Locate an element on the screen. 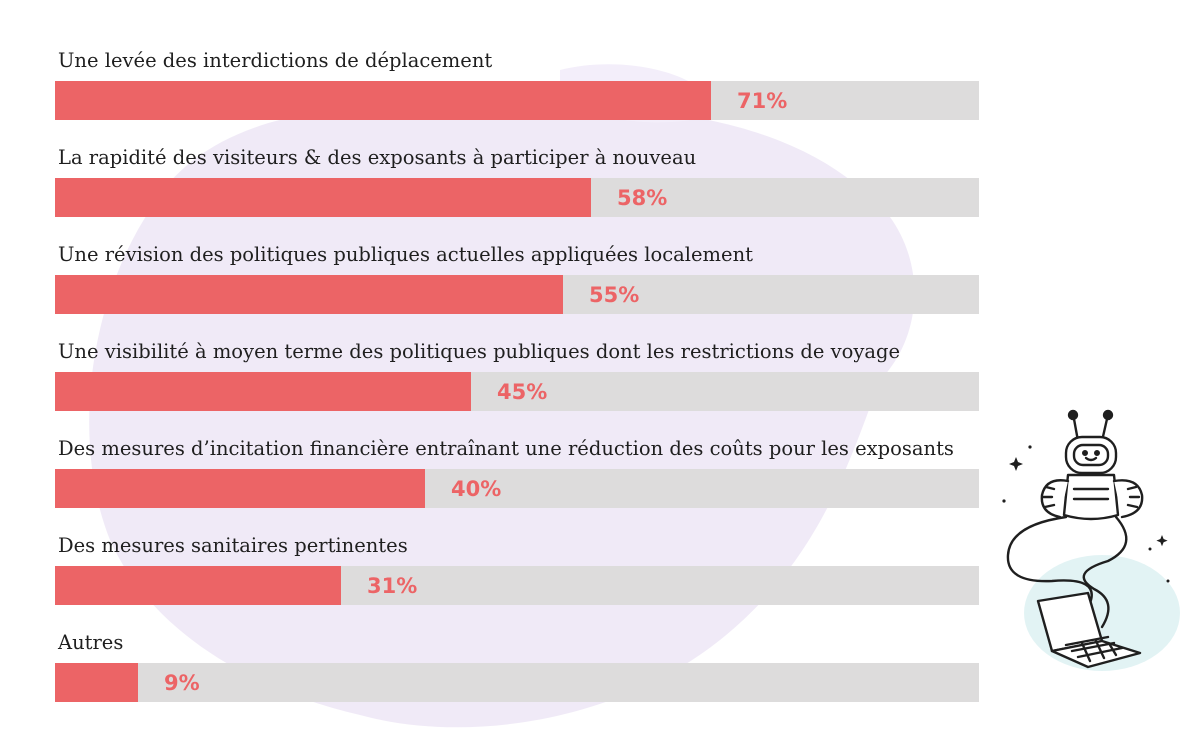  bar-row: Autres 9% is located at coordinates (517, 671).